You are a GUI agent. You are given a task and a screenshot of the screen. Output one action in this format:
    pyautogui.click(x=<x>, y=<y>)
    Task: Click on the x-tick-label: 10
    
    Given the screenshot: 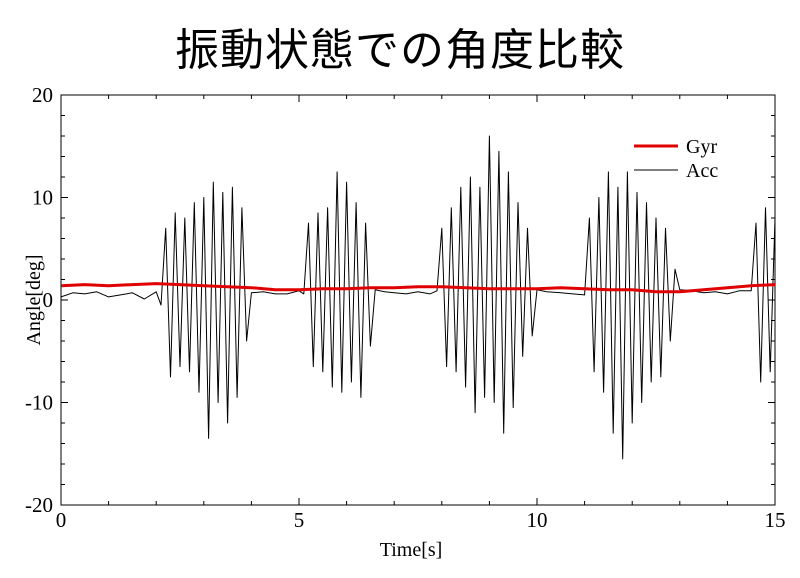 What is the action you would take?
    pyautogui.click(x=537, y=520)
    